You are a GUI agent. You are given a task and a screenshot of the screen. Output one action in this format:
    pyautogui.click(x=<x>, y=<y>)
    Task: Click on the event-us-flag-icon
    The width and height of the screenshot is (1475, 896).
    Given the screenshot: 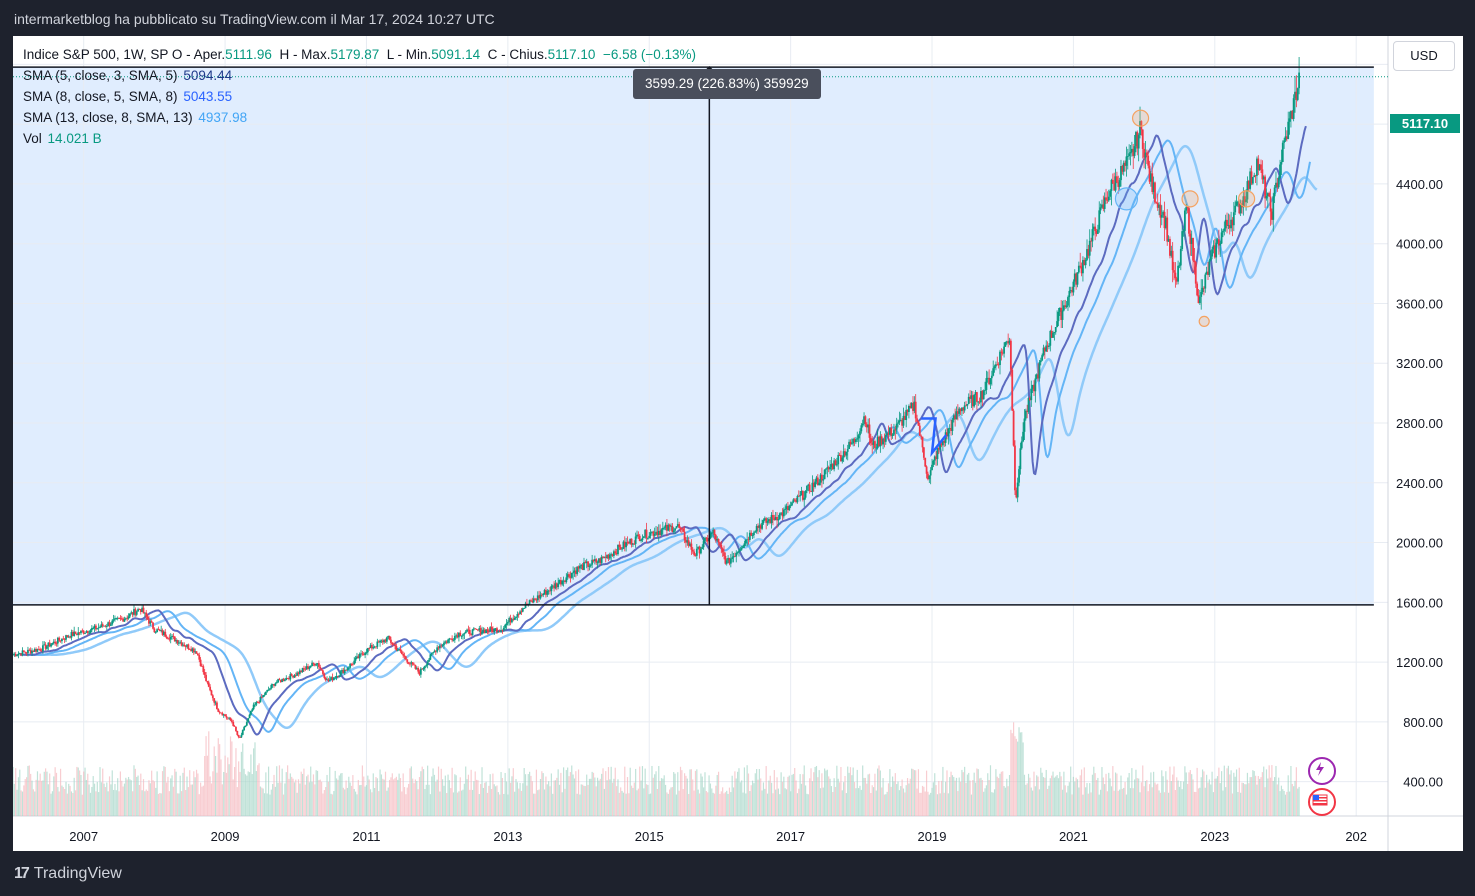 What is the action you would take?
    pyautogui.click(x=1322, y=802)
    